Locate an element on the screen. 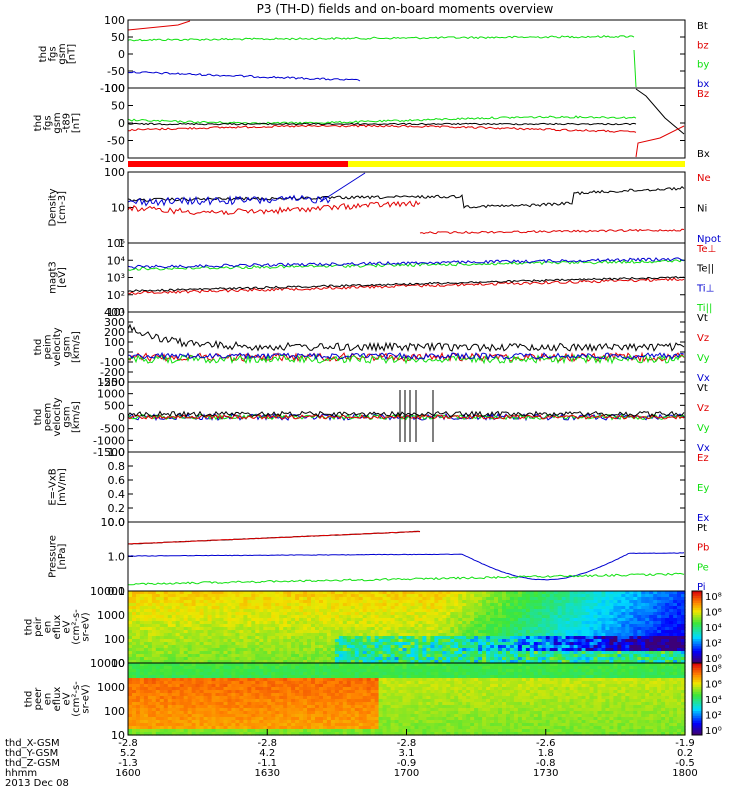  series-group is located at coordinates (406, 276).